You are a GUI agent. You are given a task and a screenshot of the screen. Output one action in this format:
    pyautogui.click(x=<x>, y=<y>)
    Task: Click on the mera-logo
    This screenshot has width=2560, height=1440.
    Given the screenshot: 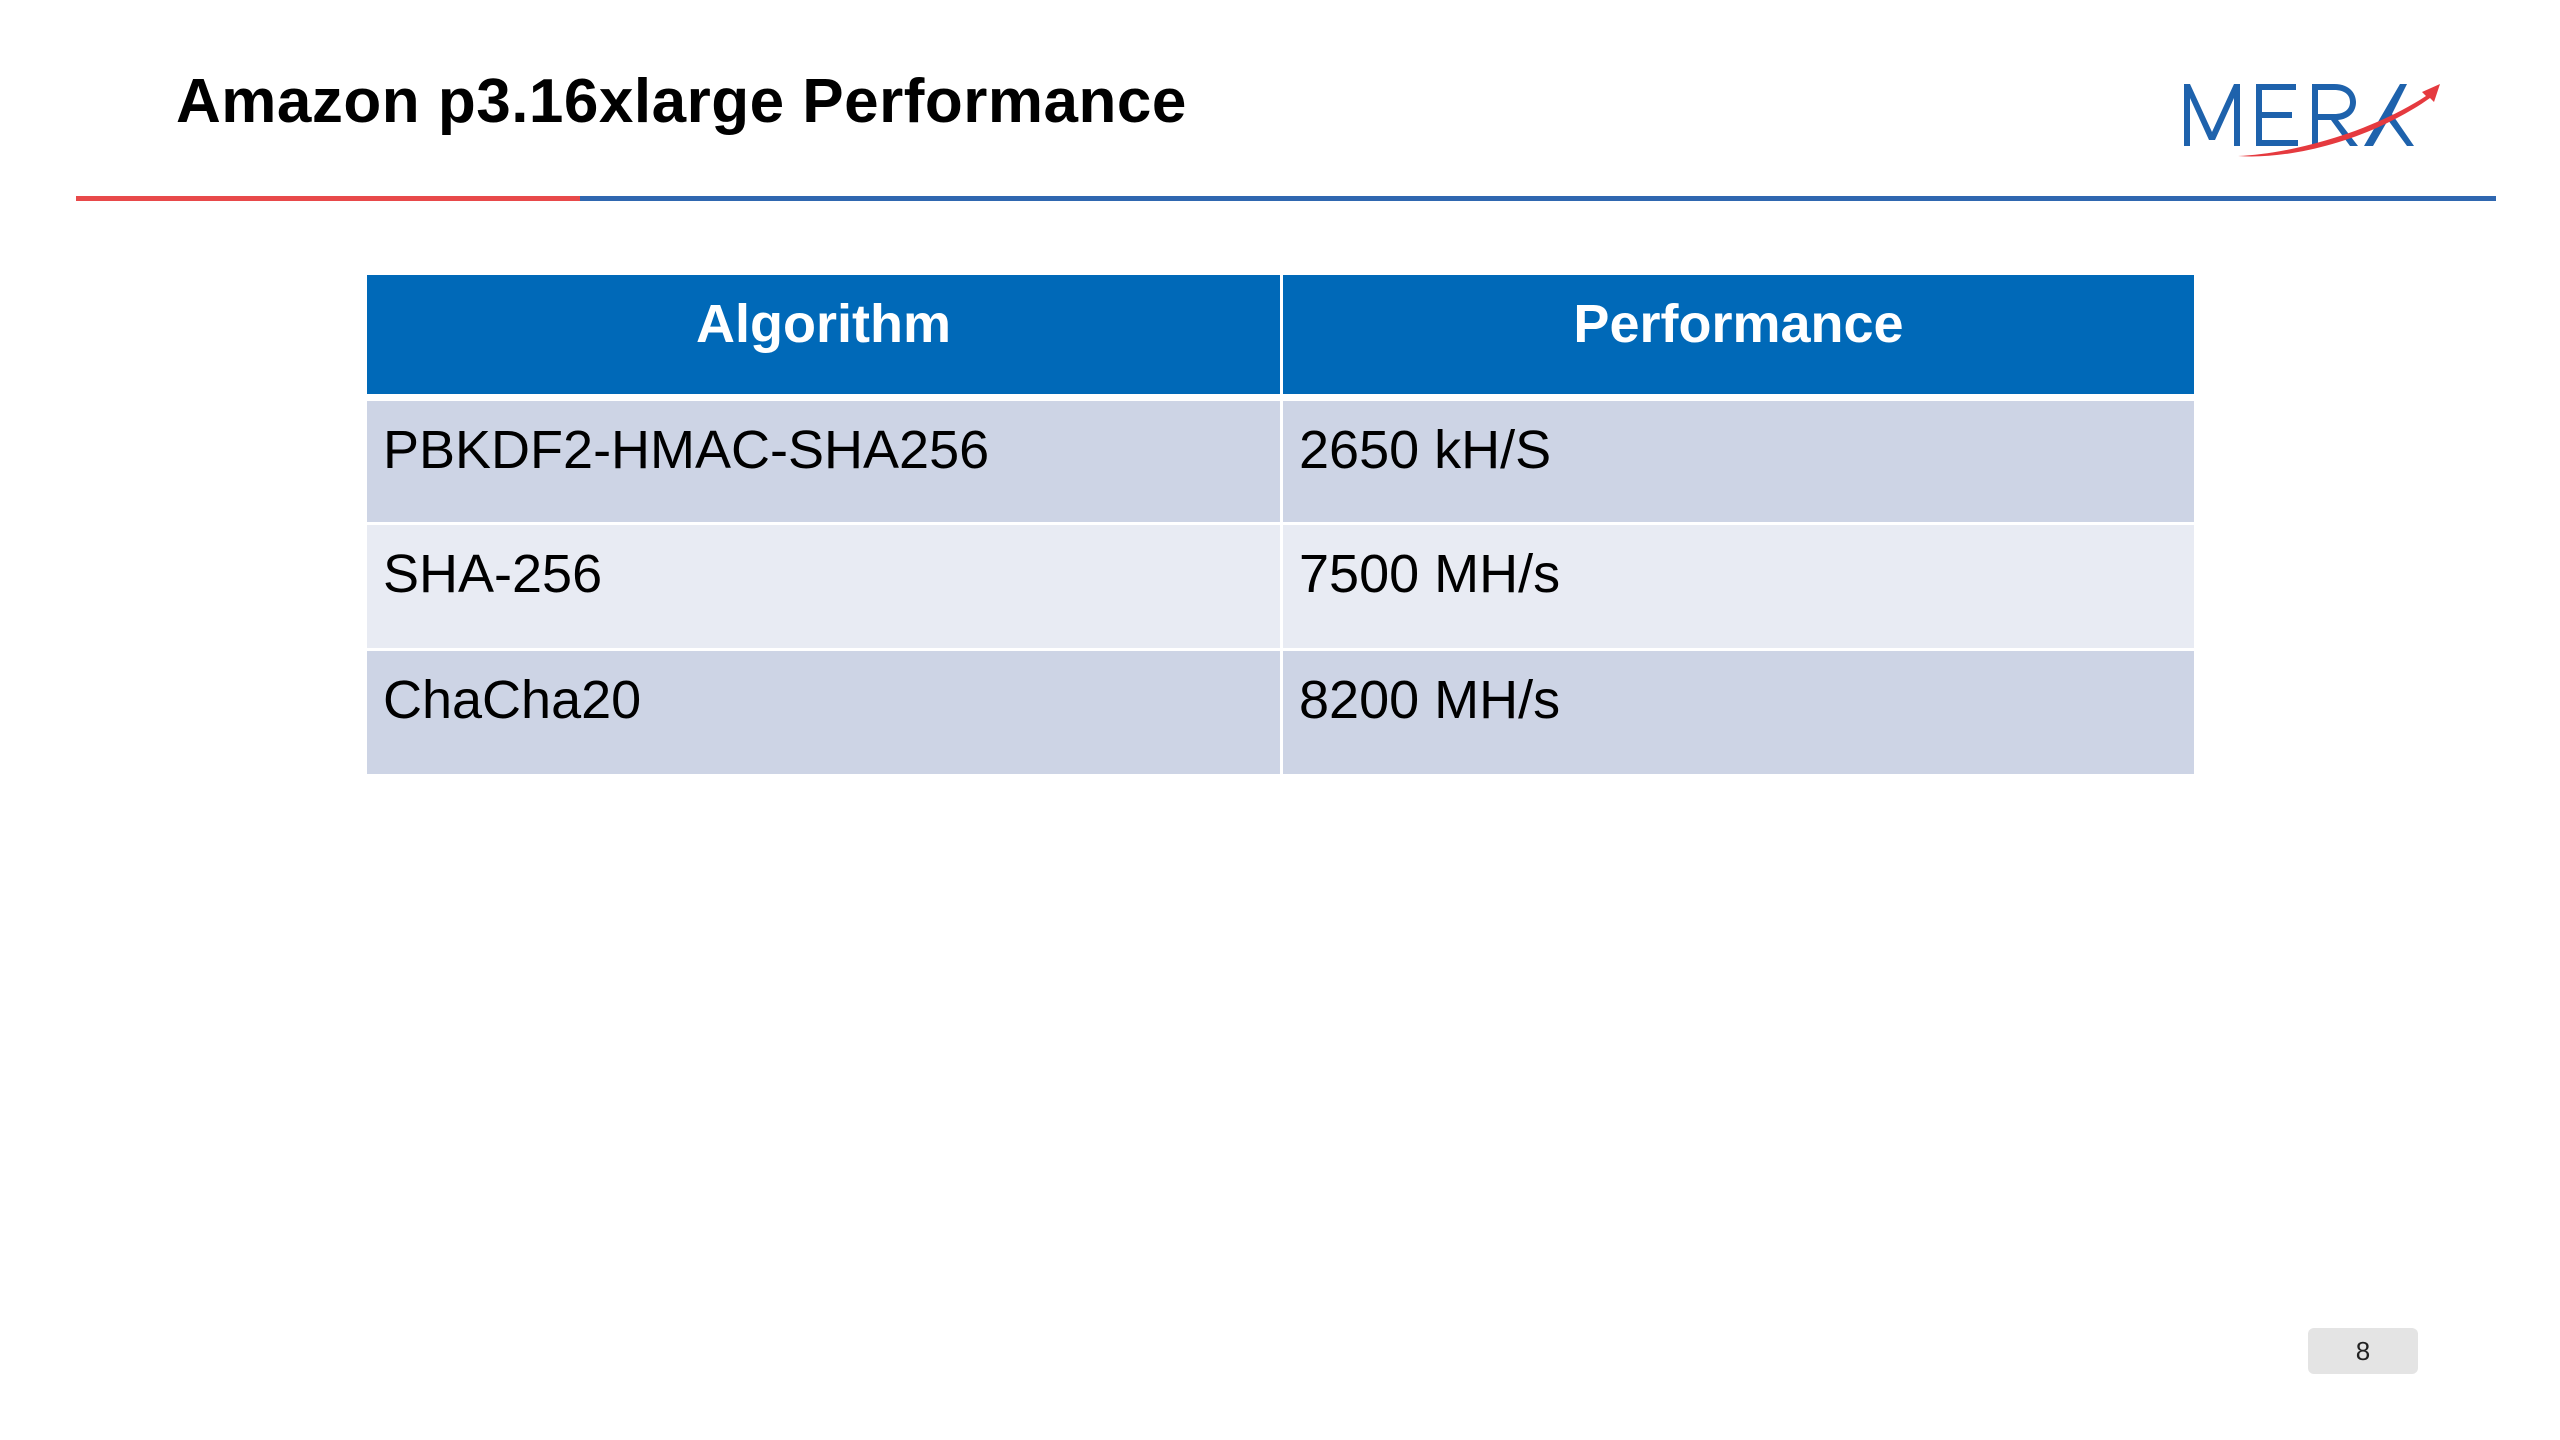 What is the action you would take?
    pyautogui.click(x=2312, y=120)
    